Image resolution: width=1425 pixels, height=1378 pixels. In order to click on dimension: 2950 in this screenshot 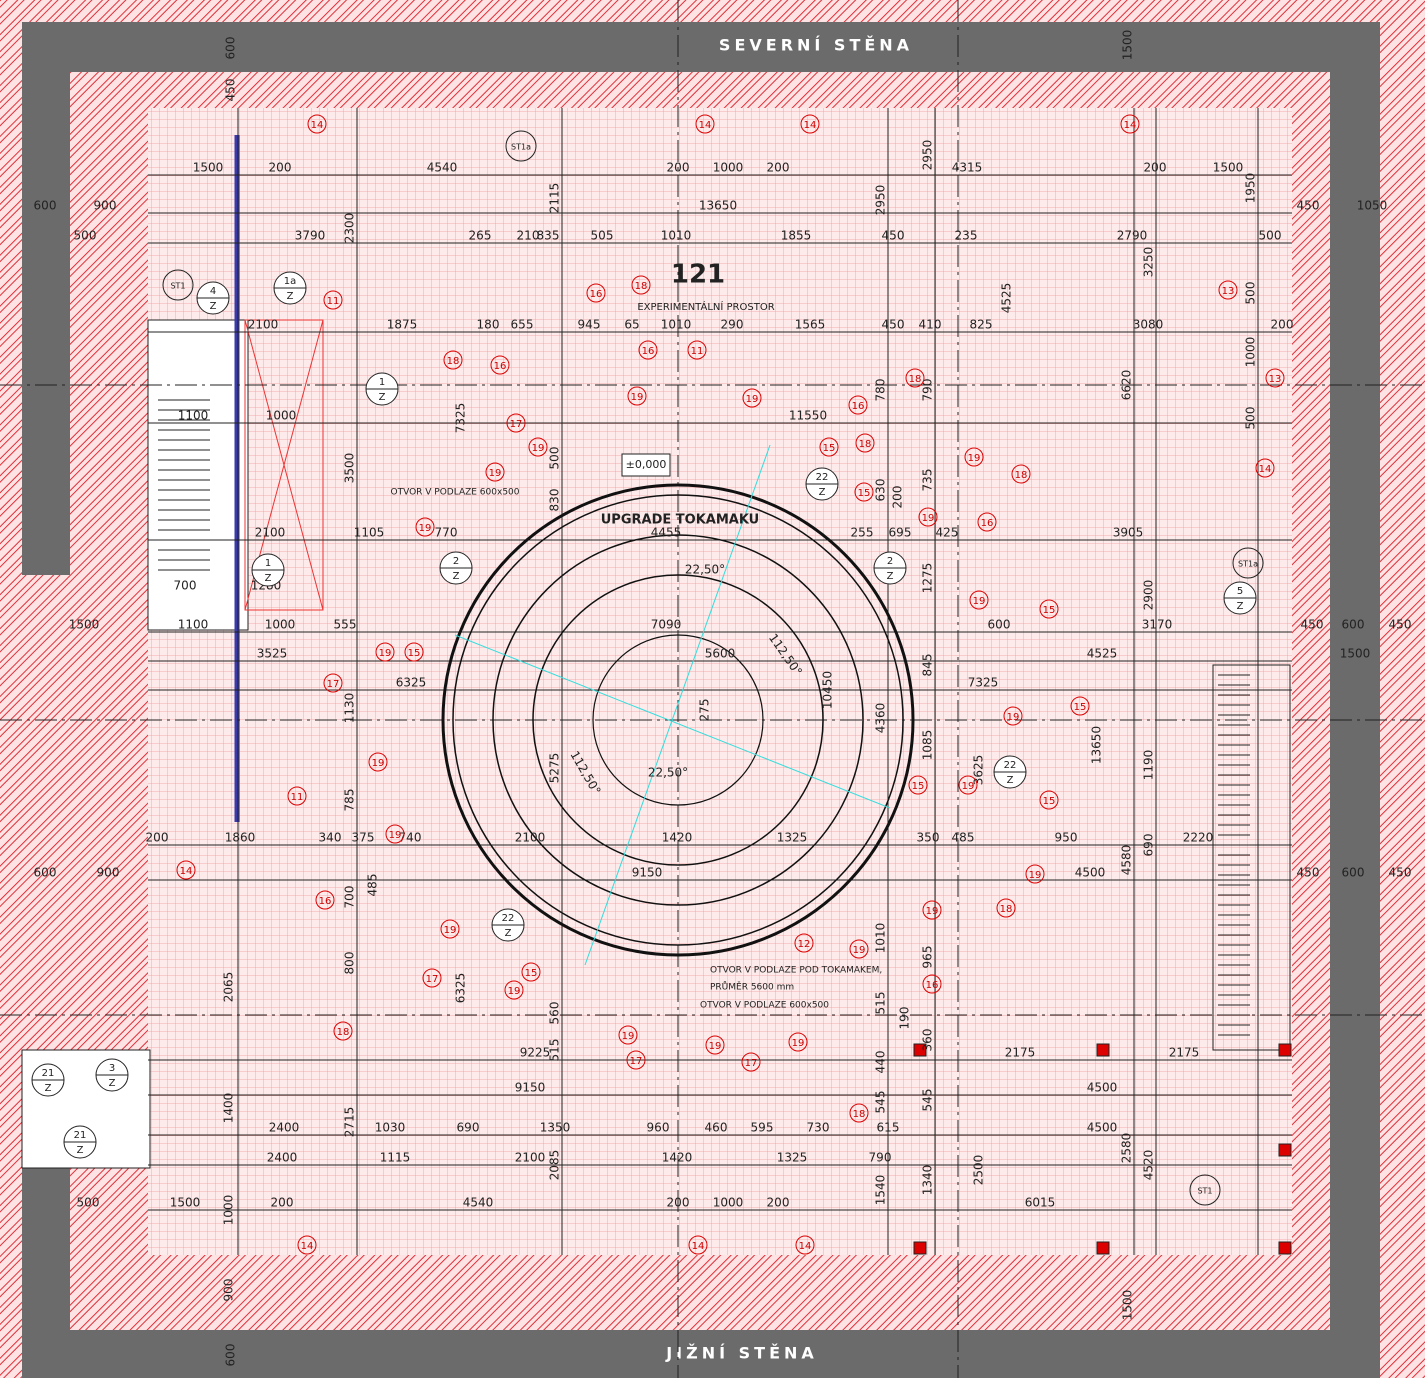, I will do `click(881, 200)`.